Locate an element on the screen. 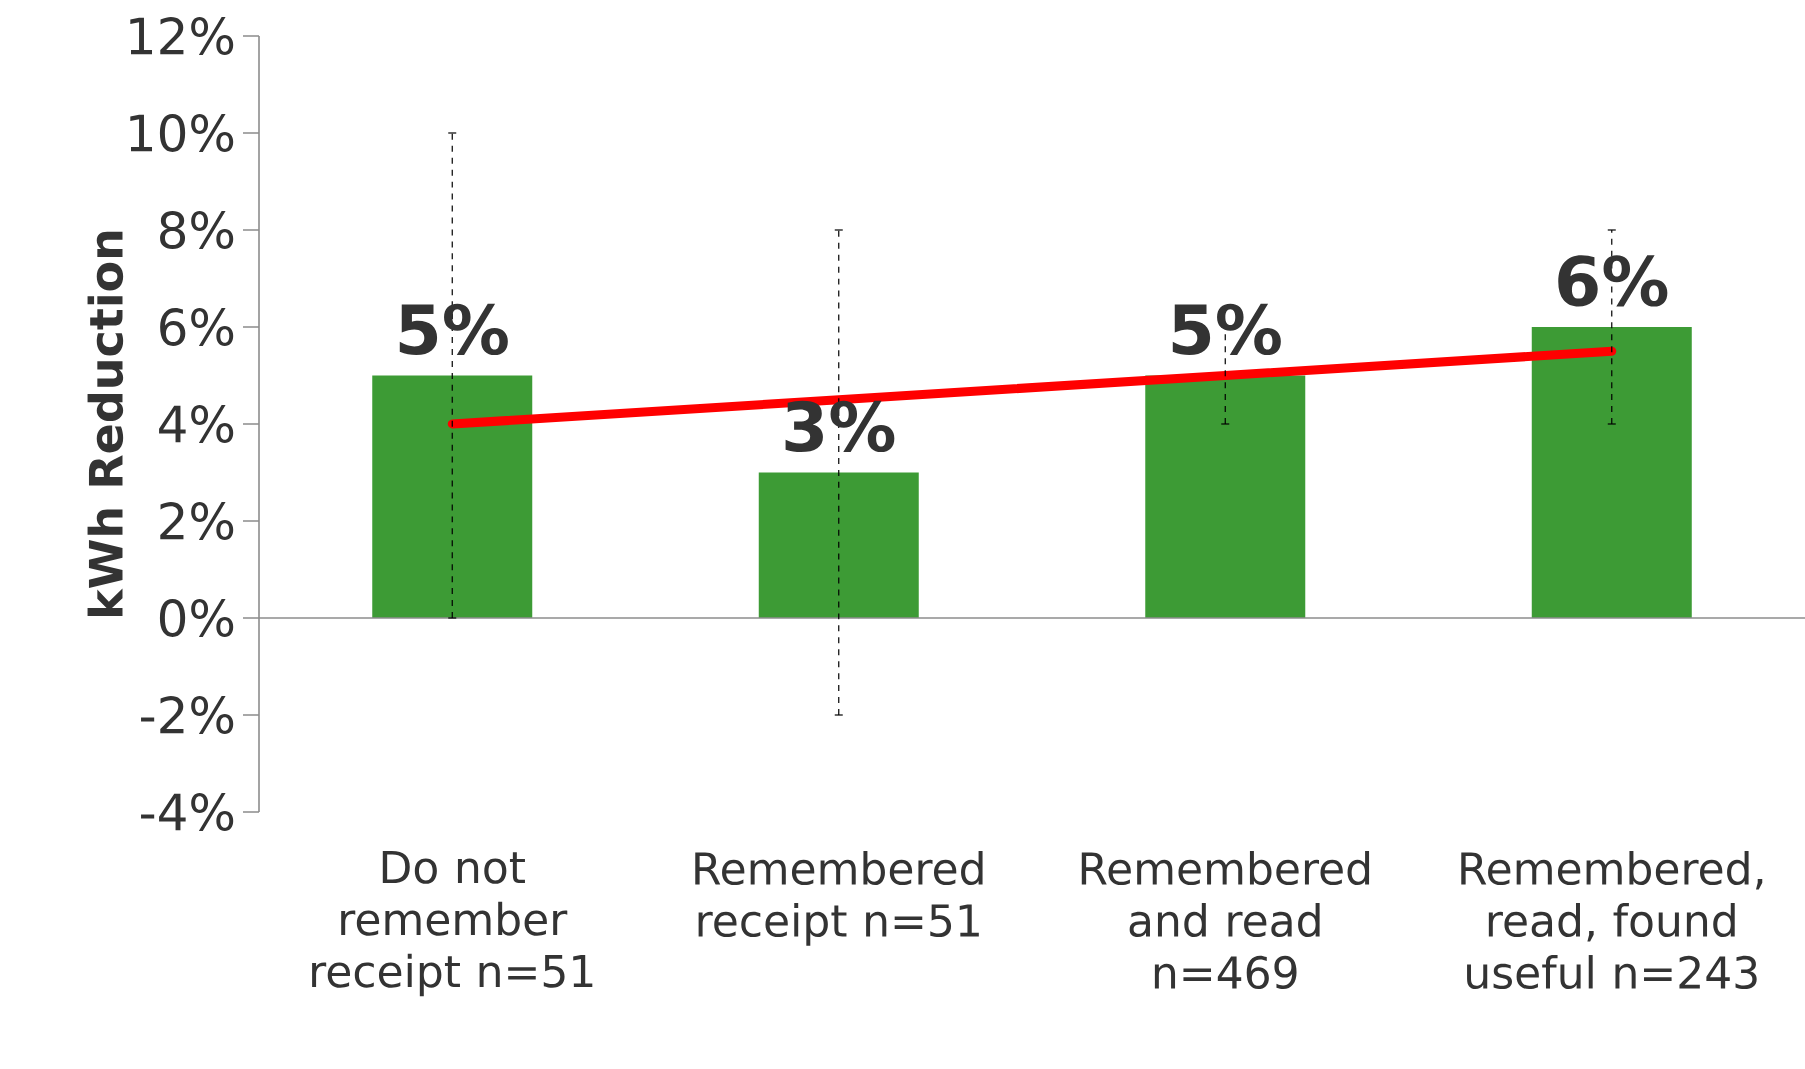 The width and height of the screenshot is (1805, 1069). data-label: 3% is located at coordinates (840, 426).